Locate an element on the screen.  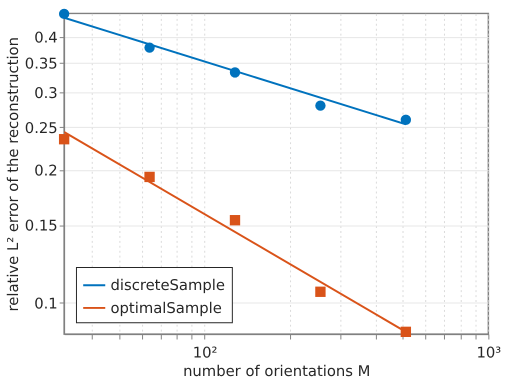
y-tick-label: 0.3 is located at coordinates (46, 93).